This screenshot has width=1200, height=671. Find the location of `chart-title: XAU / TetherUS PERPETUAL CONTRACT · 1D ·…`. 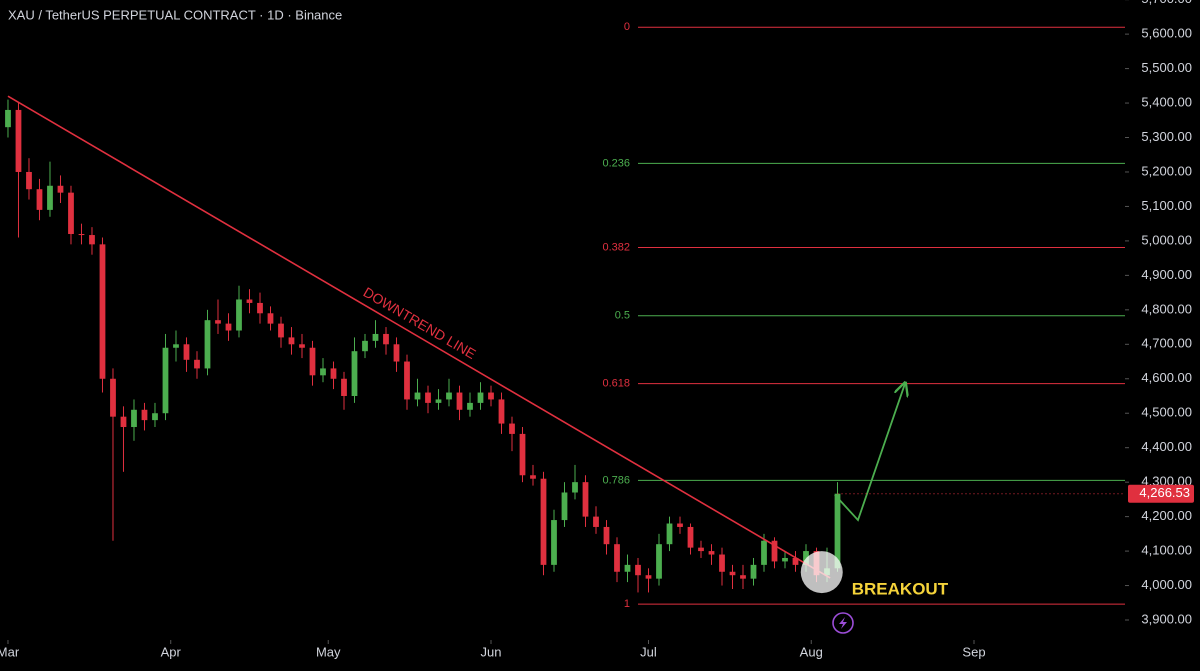

chart-title: XAU / TetherUS PERPETUAL CONTRACT · 1D ·… is located at coordinates (175, 14).